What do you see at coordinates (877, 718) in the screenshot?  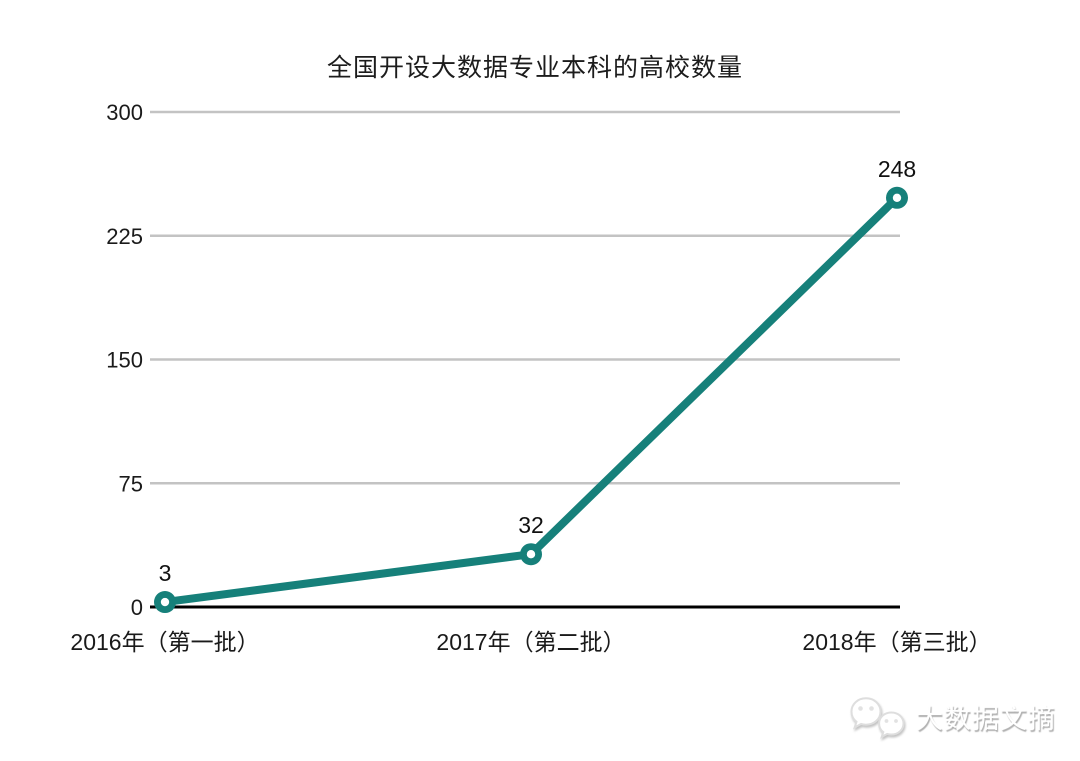 I see `wechat-chat-bubbles-icon` at bounding box center [877, 718].